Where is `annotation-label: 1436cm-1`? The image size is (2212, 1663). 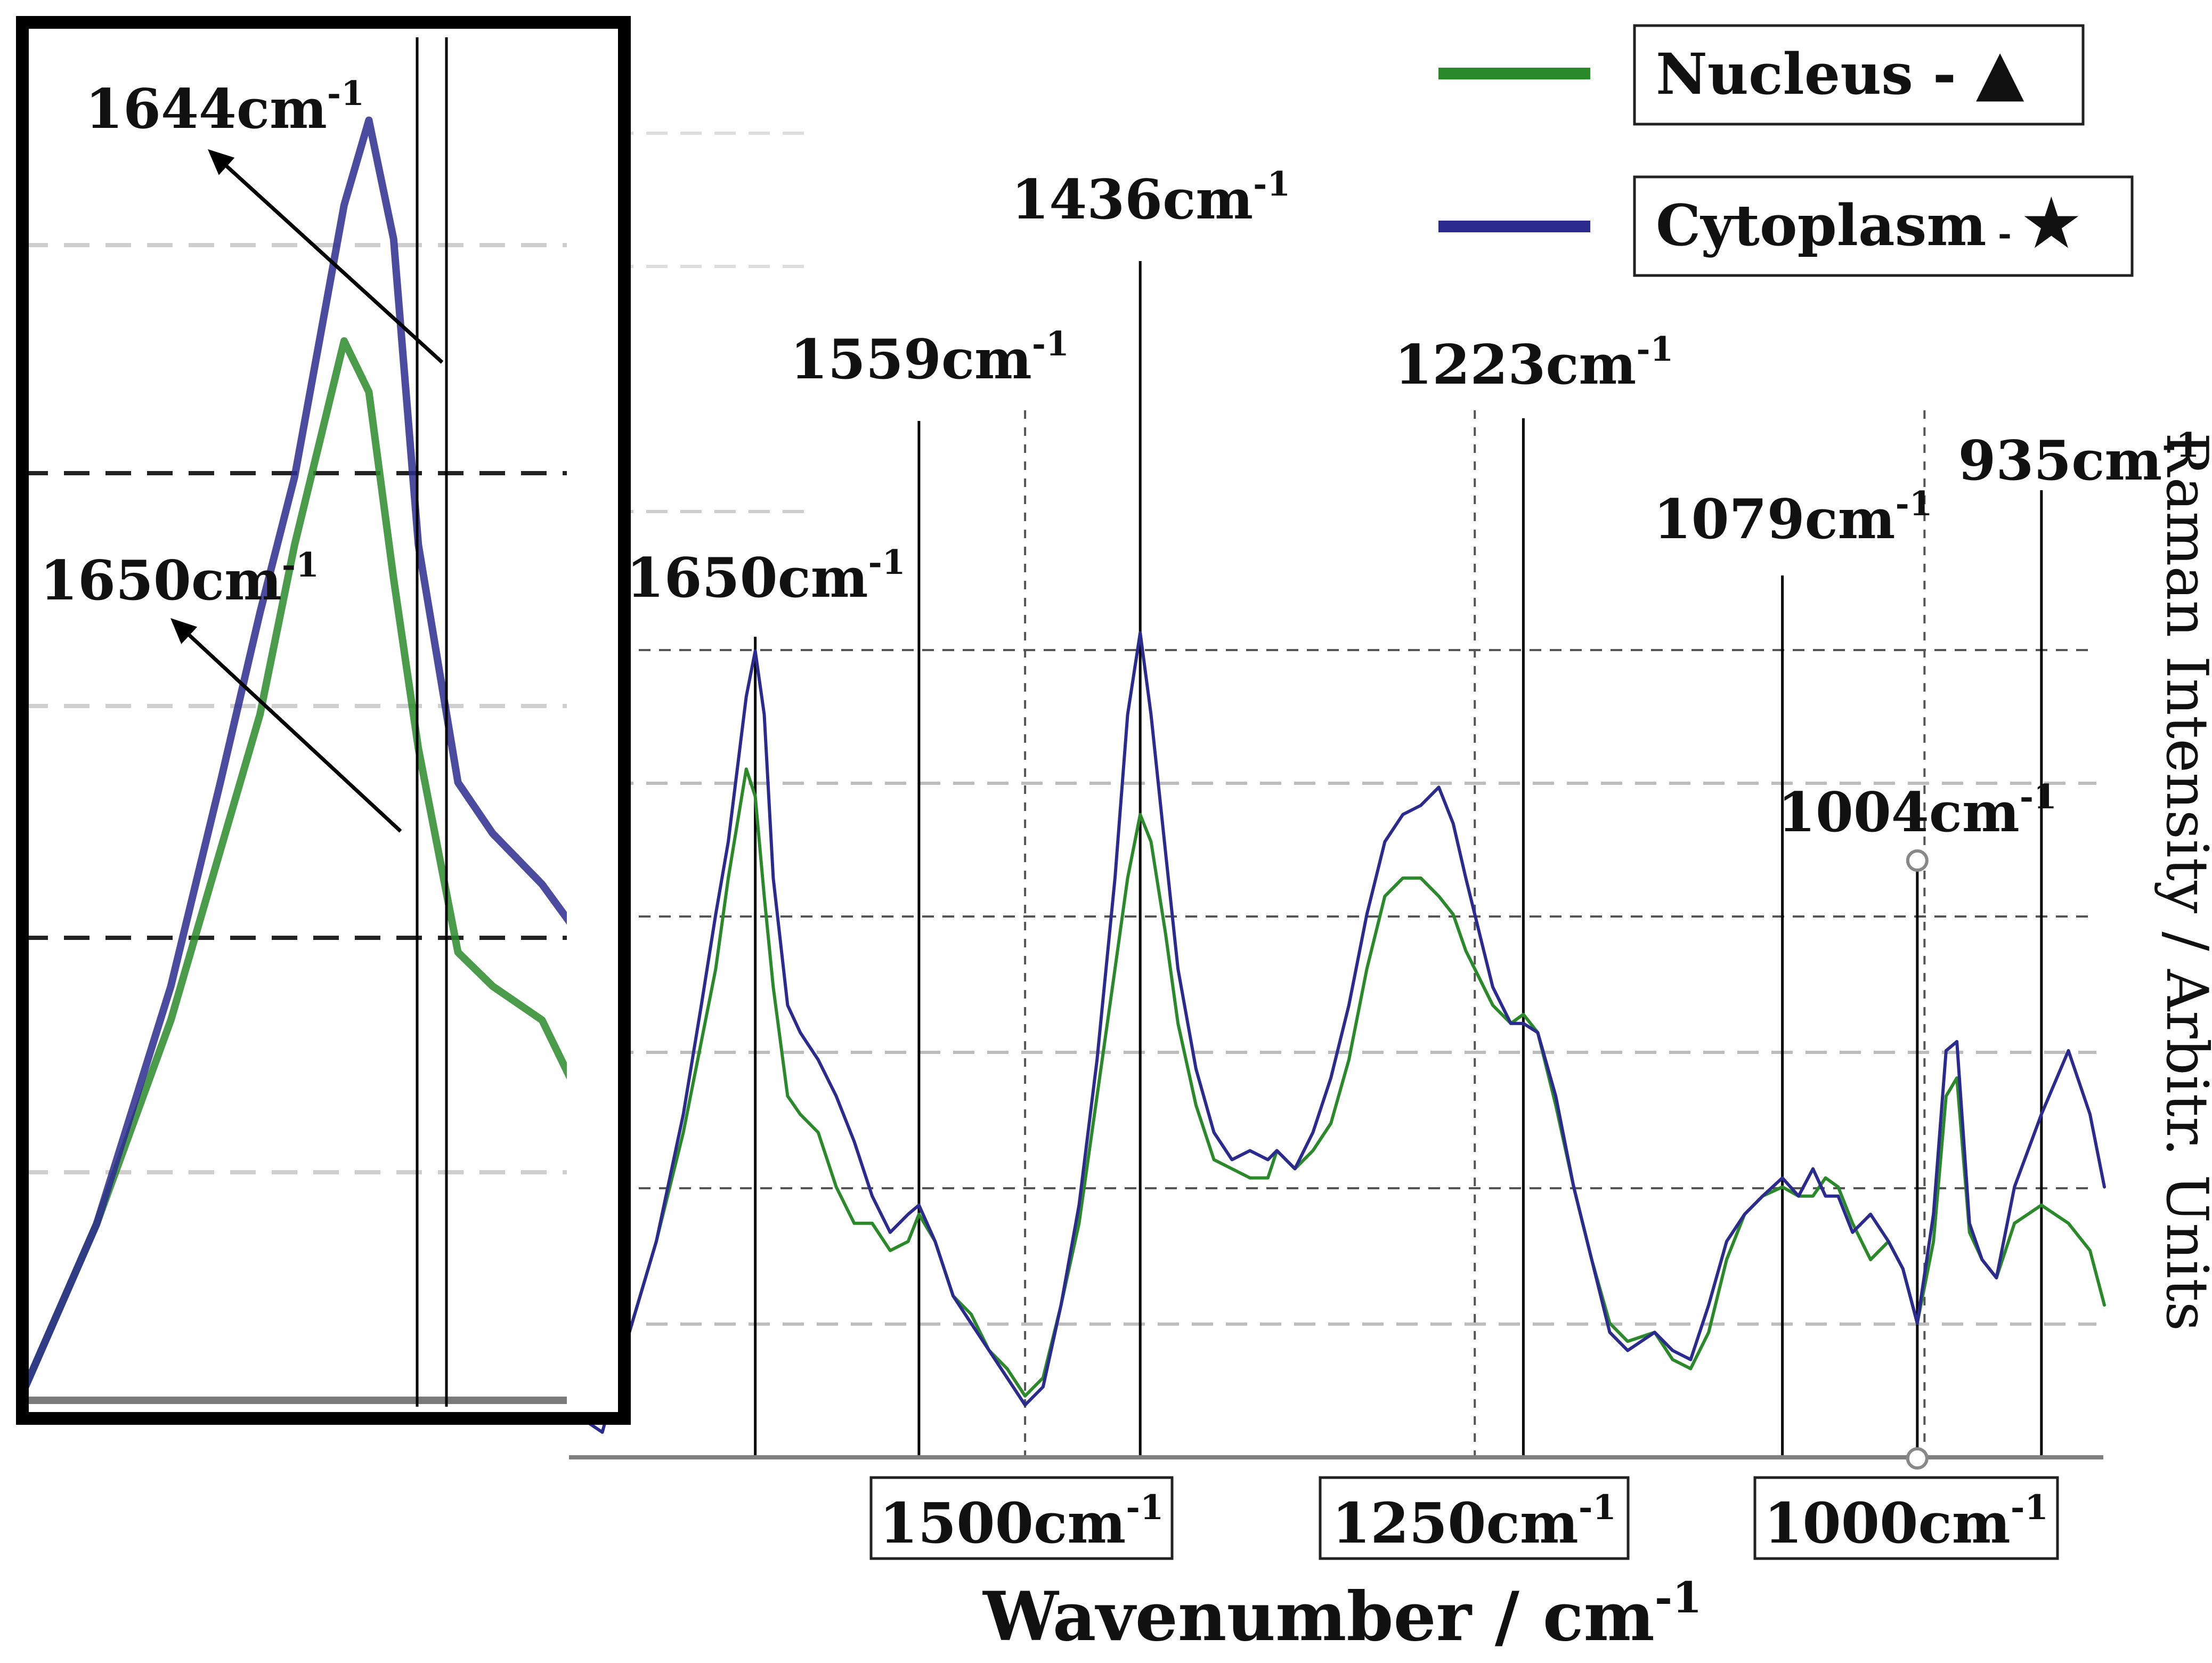
annotation-label: 1436cm-1 is located at coordinates (1150, 198).